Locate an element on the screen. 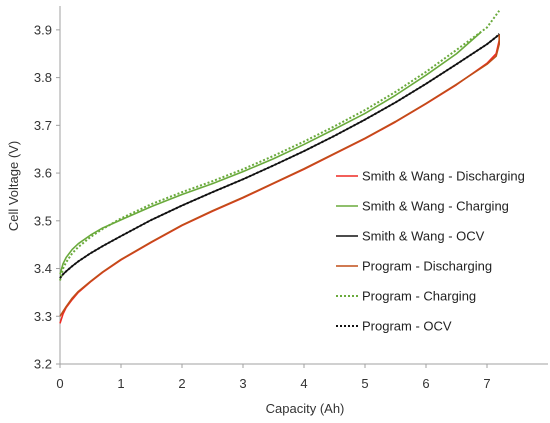  legend-label: Program - Discharging is located at coordinates (427, 266).